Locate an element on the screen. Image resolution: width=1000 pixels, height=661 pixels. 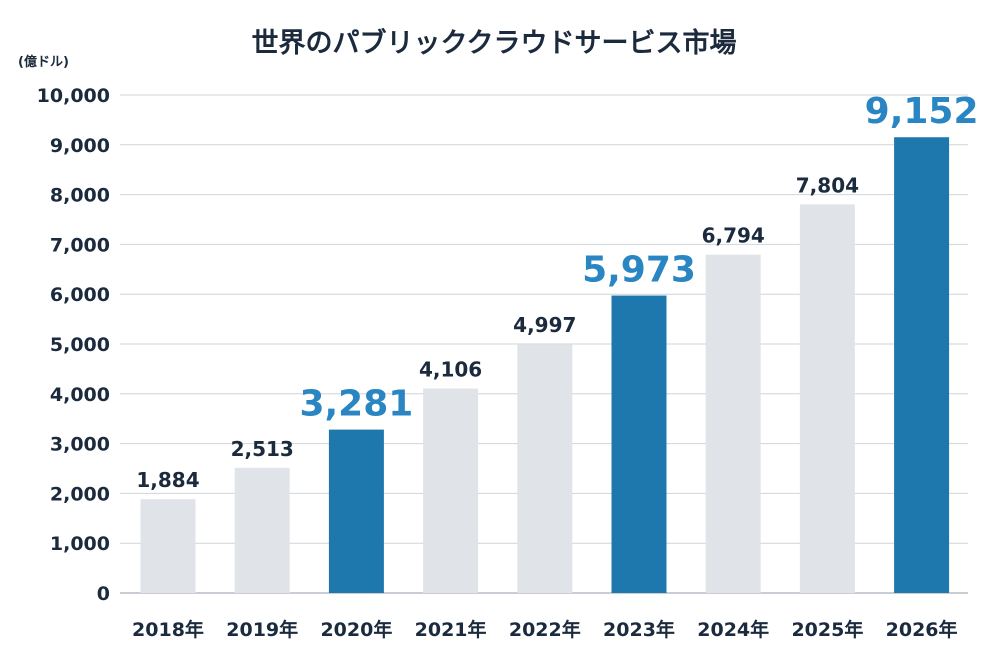
x-tick-label: 2025年 is located at coordinates (827, 629).